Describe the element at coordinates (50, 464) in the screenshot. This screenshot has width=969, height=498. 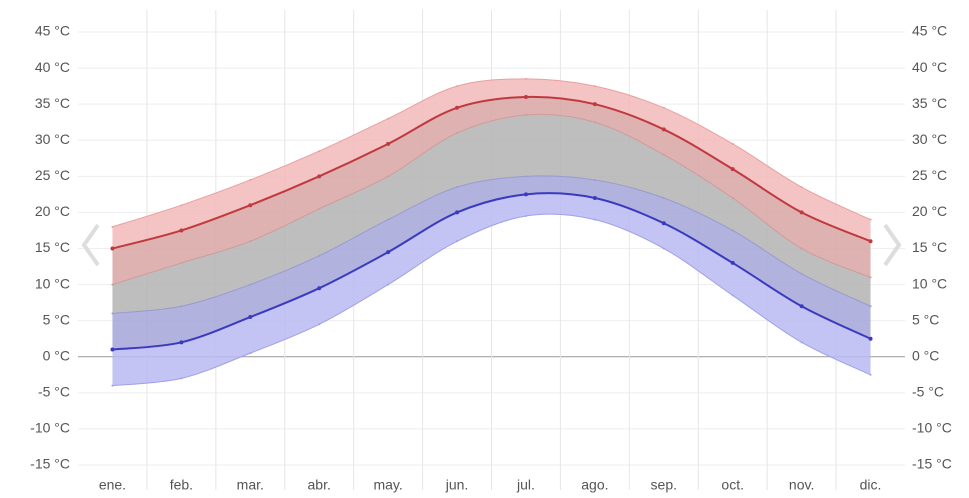
I see `y-tick-label: -15 °C` at that location.